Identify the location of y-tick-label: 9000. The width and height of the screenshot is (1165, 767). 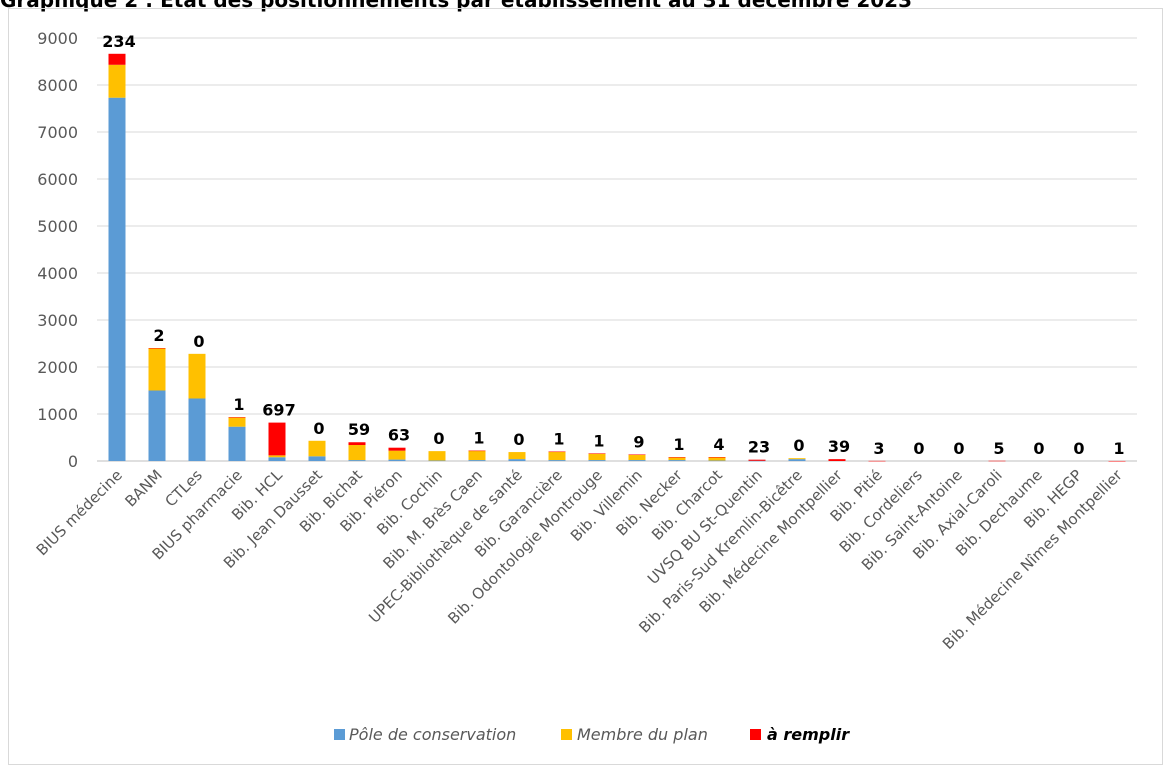
(57, 38).